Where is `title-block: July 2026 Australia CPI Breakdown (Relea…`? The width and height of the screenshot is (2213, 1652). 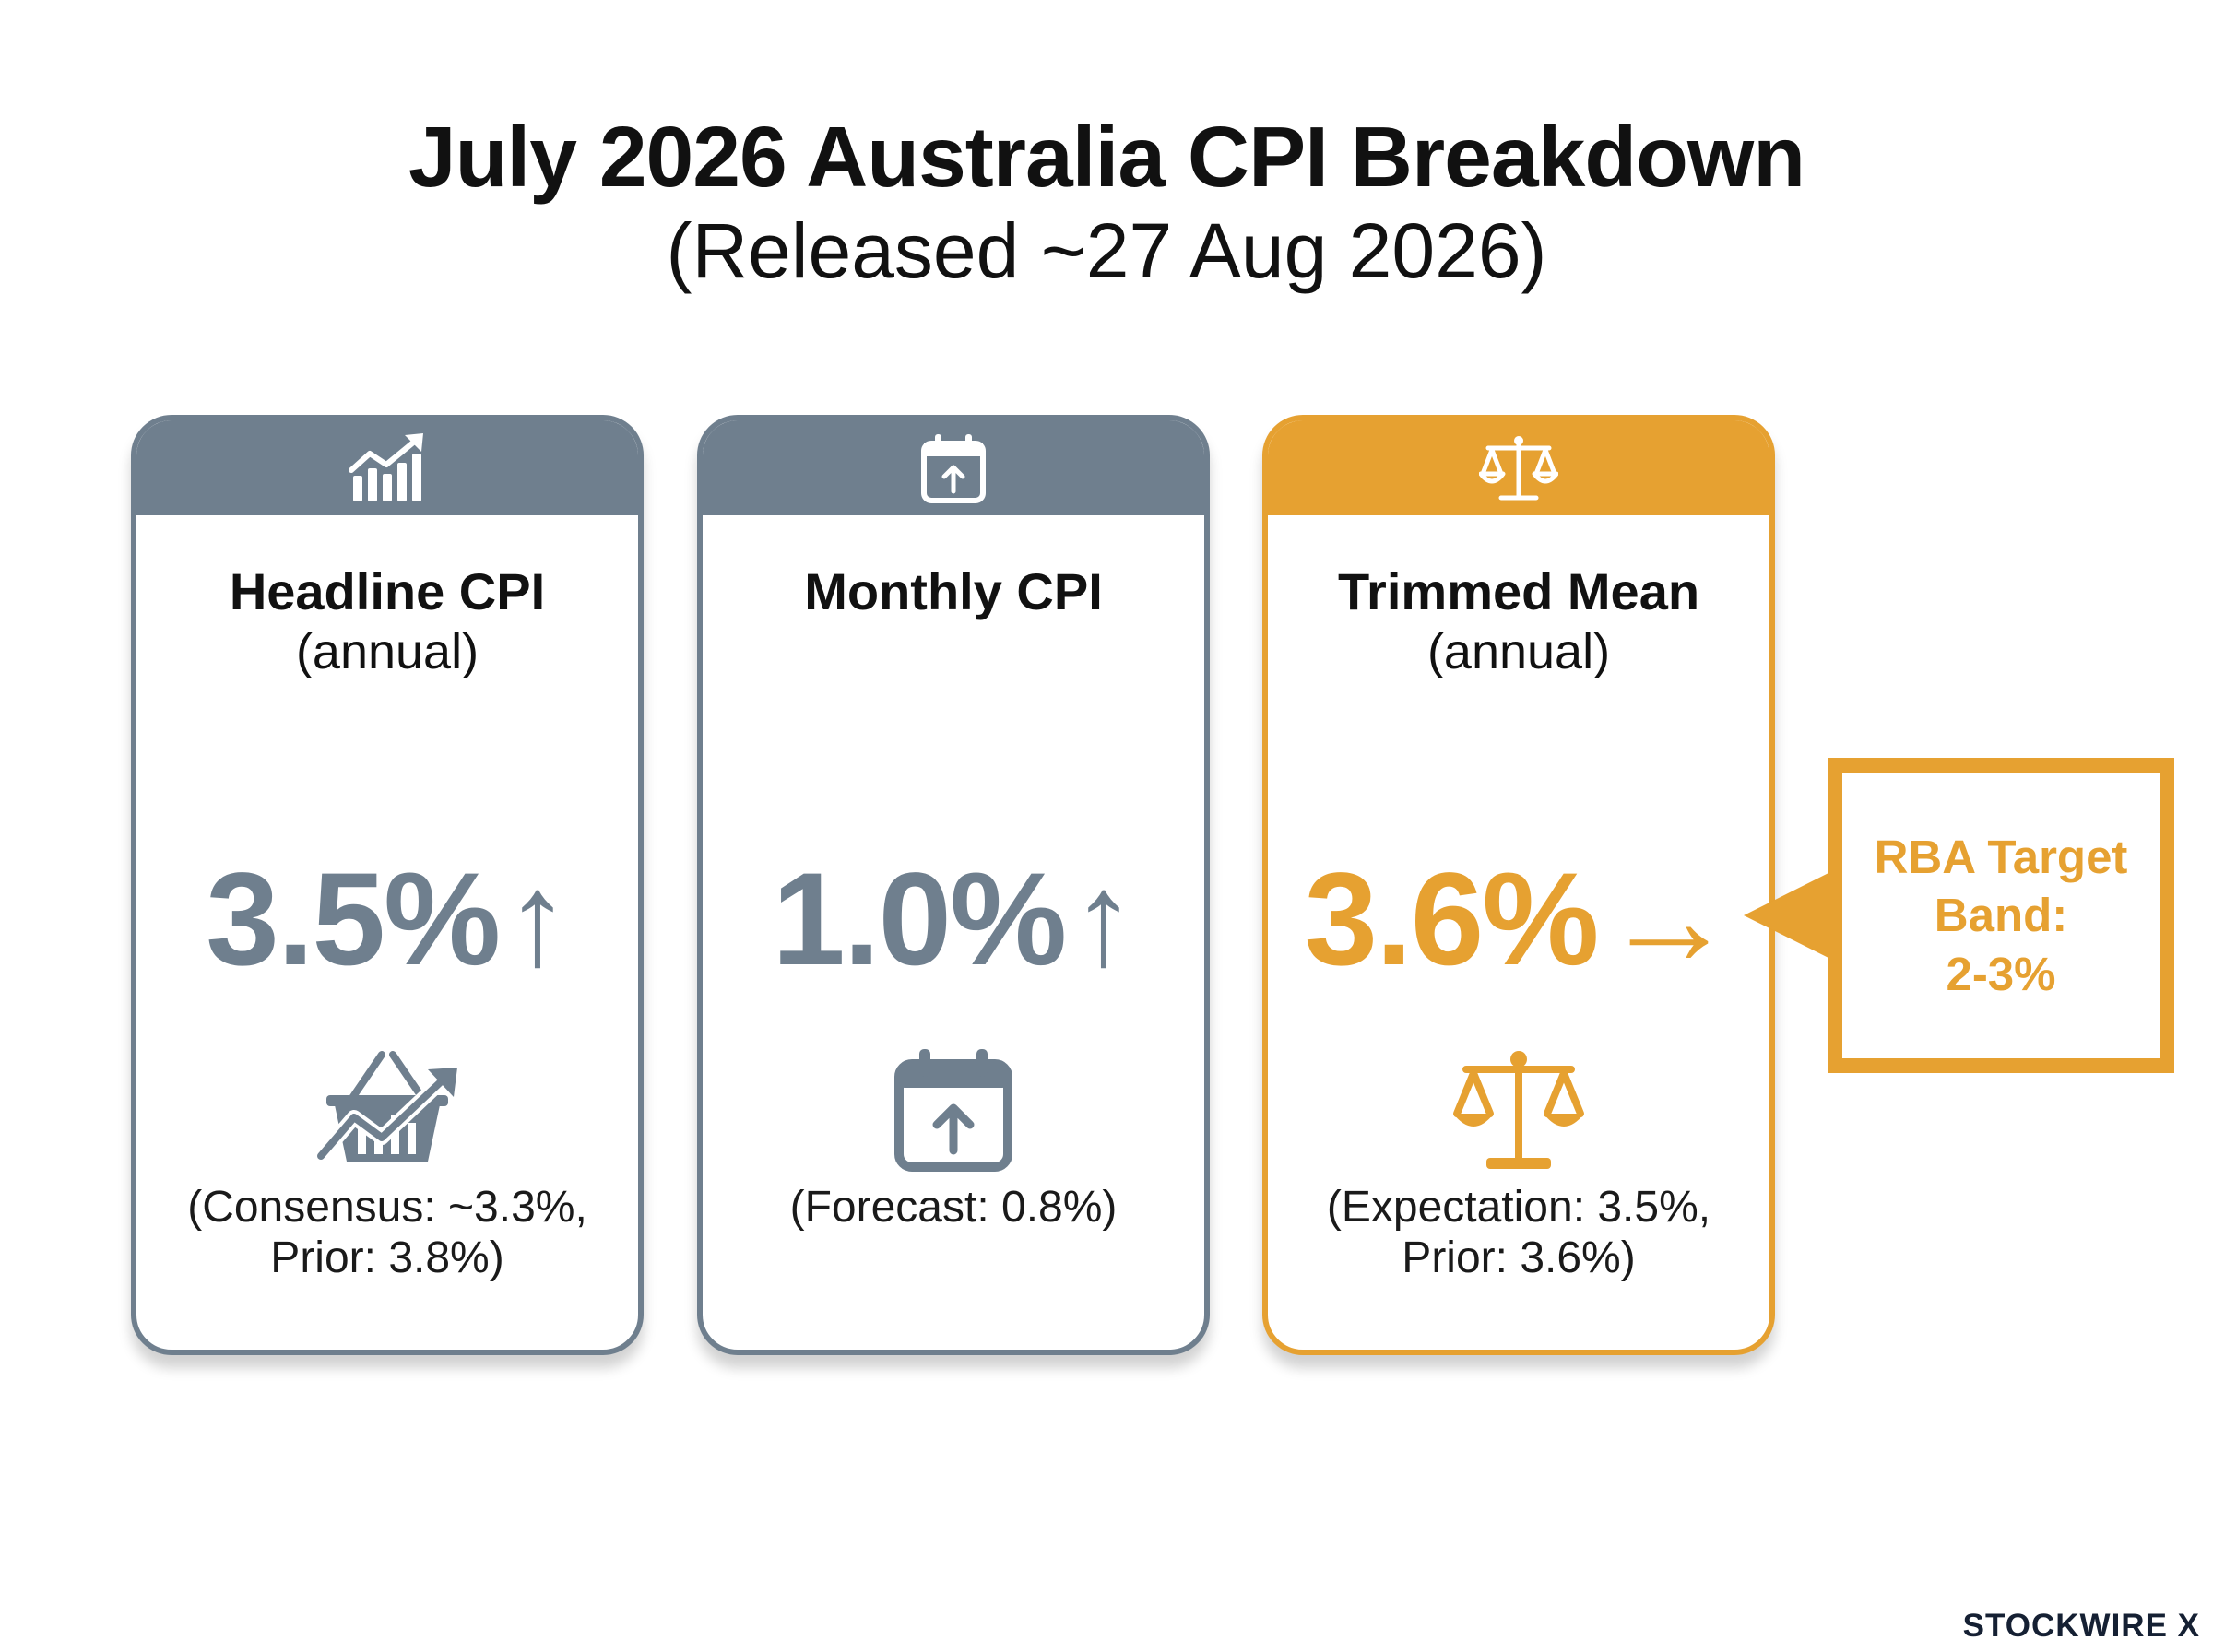
title-block: July 2026 Australia CPI Breakdown (Relea… is located at coordinates (1106, 202).